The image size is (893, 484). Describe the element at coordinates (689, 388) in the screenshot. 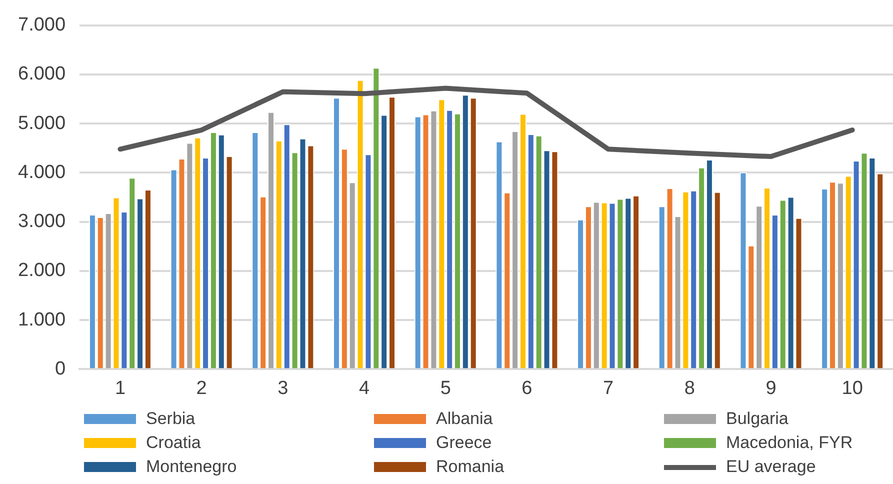

I see `x-tick-label: 8` at that location.